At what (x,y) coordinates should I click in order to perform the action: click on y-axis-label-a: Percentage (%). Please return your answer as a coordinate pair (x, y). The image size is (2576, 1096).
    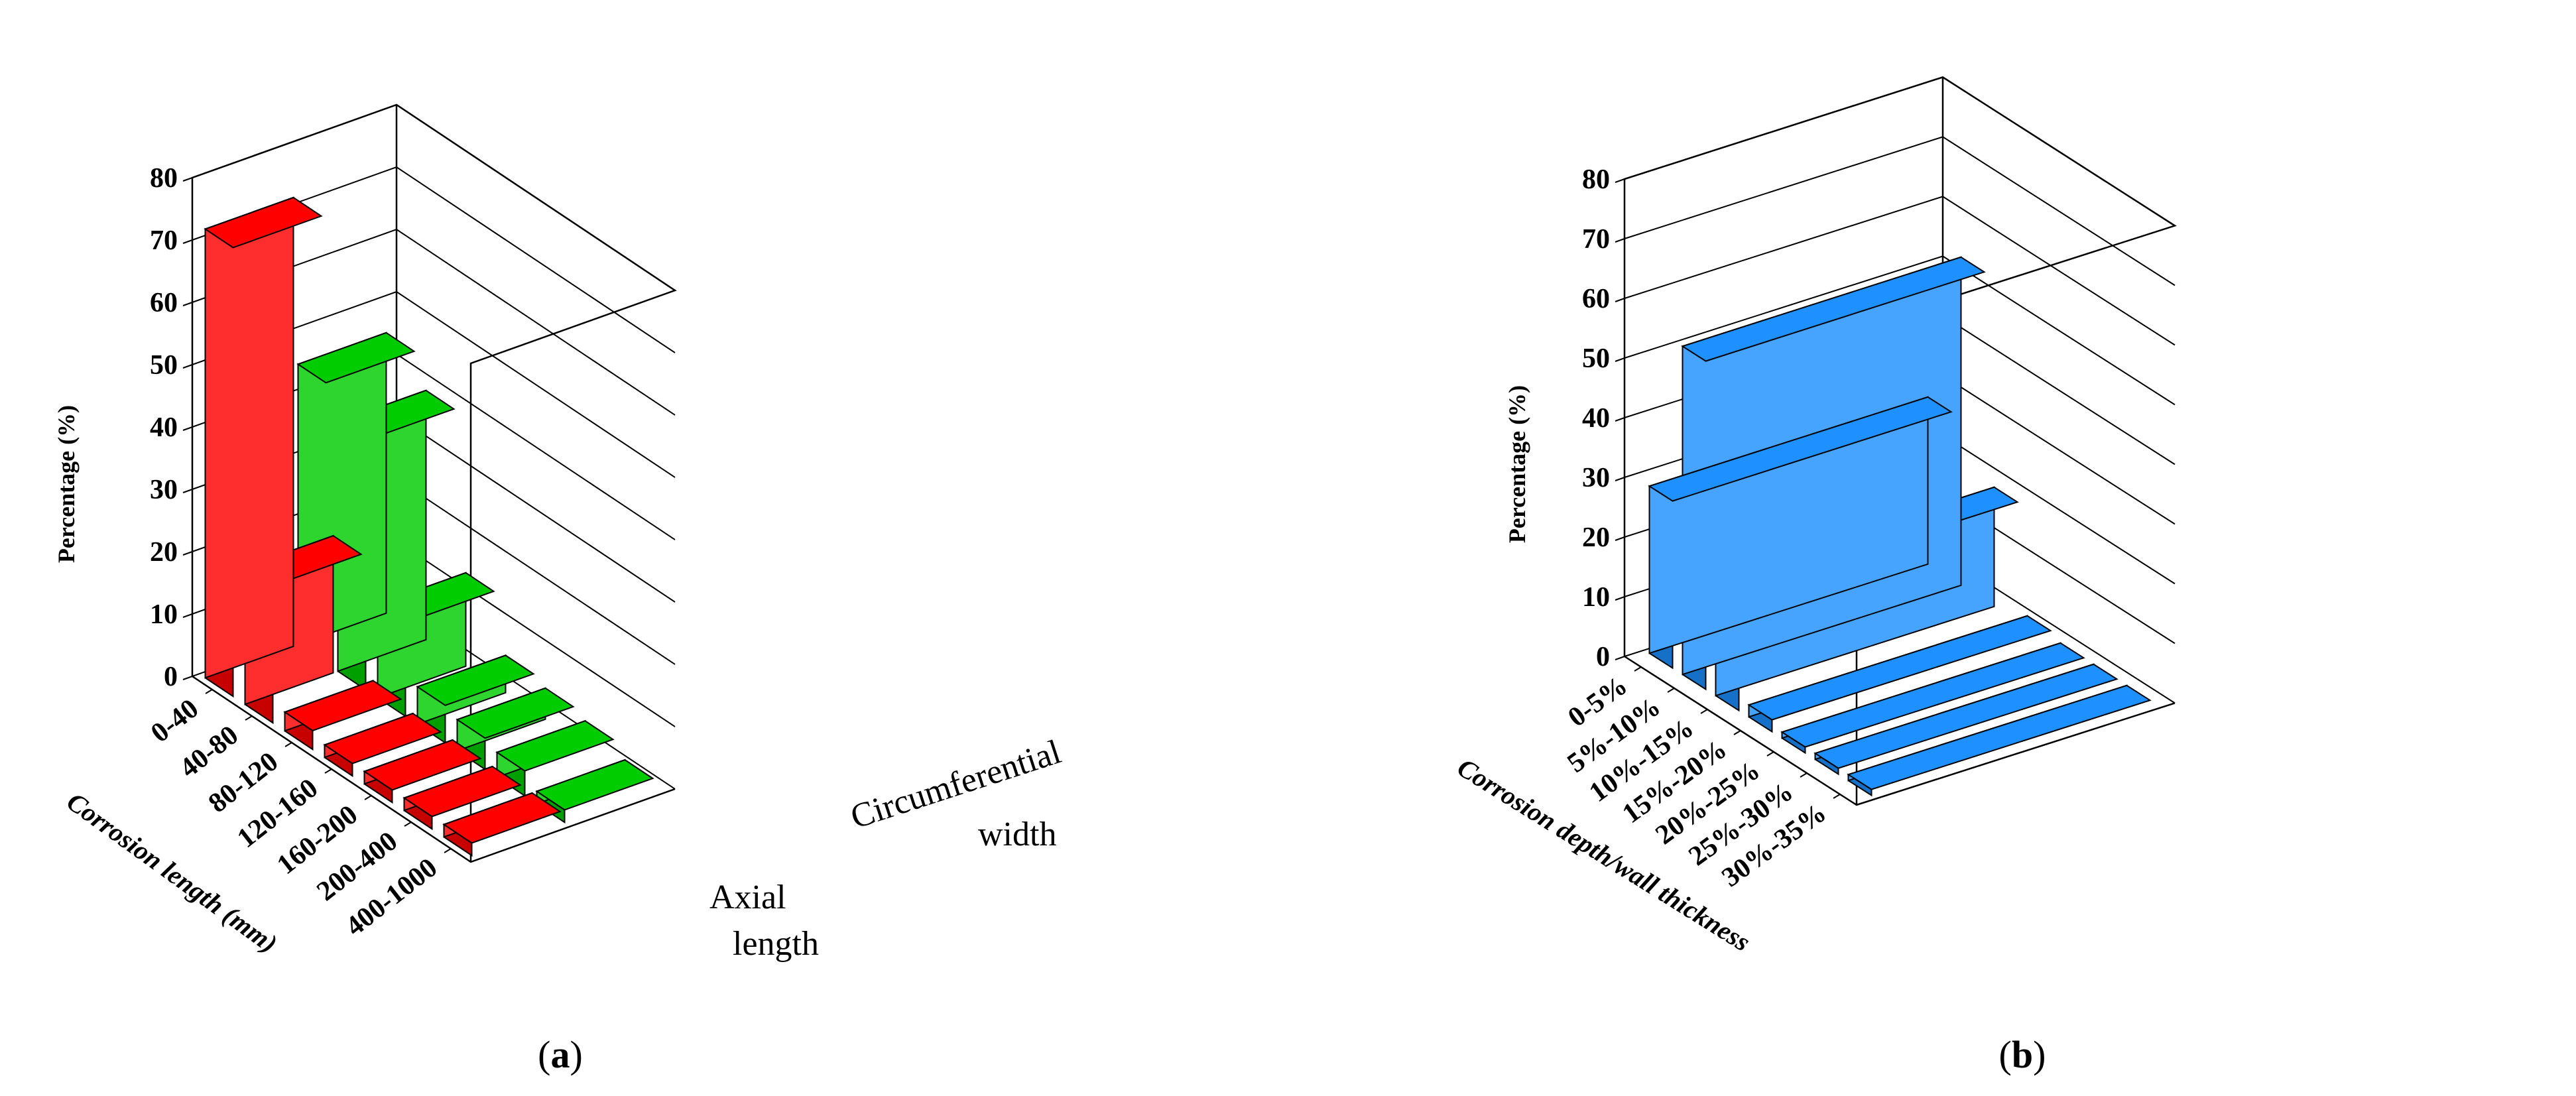
    Looking at the image, I should click on (66, 484).